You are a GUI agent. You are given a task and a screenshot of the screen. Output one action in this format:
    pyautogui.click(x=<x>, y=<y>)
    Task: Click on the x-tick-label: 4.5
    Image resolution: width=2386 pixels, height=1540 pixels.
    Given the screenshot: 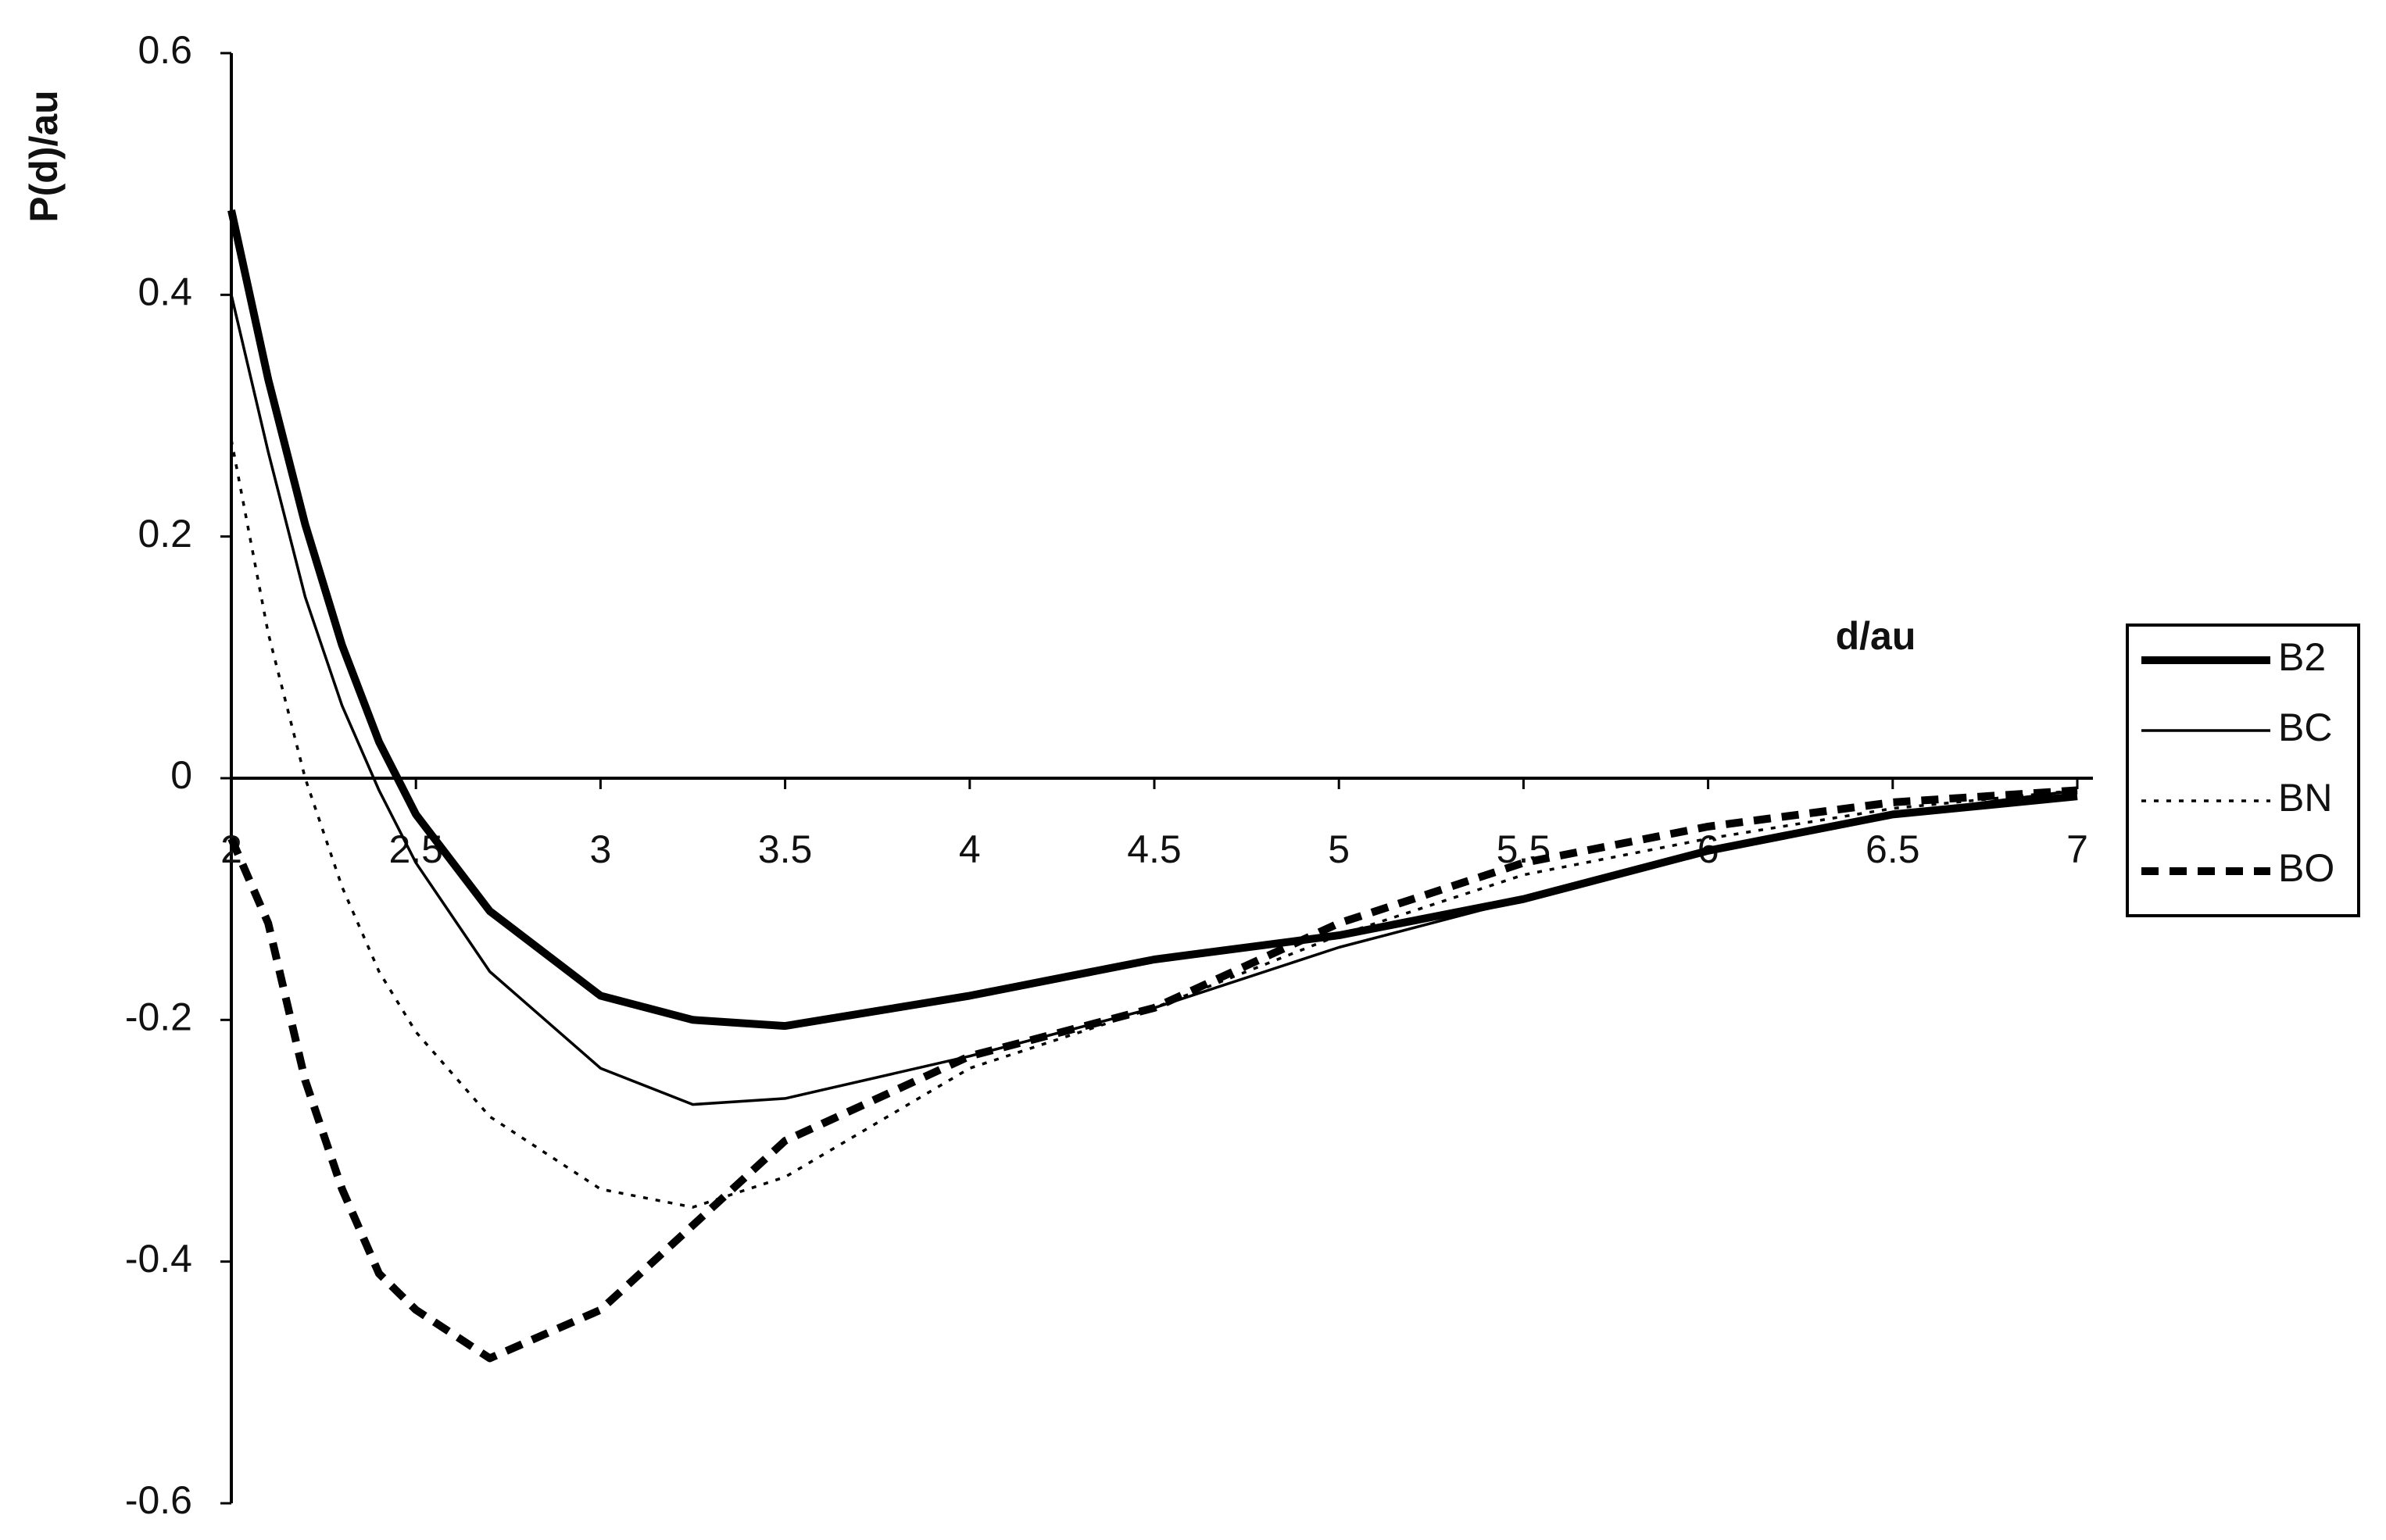 What is the action you would take?
    pyautogui.click(x=1154, y=849)
    